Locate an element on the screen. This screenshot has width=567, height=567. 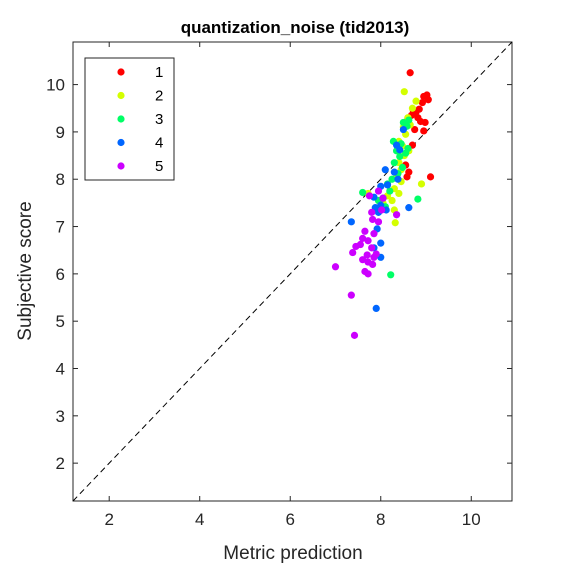
x-axis-label: Metric prediction is located at coordinates (292, 553).